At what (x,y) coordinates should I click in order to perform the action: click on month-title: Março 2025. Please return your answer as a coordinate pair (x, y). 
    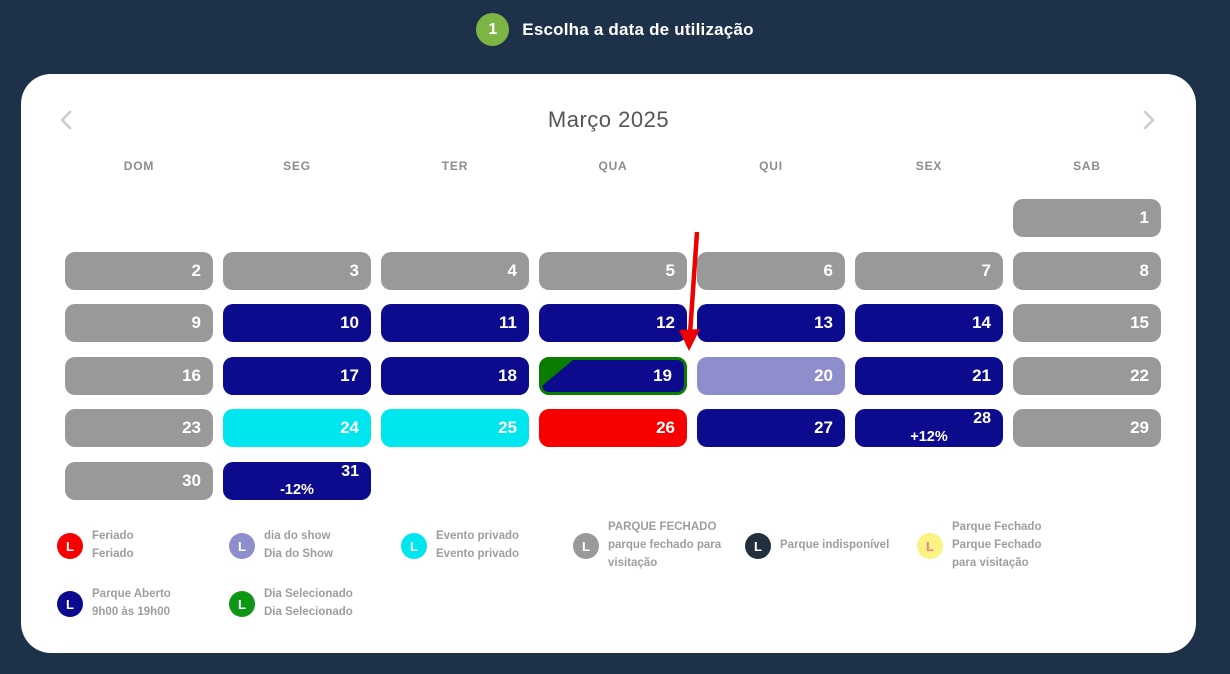
    Looking at the image, I should click on (608, 119).